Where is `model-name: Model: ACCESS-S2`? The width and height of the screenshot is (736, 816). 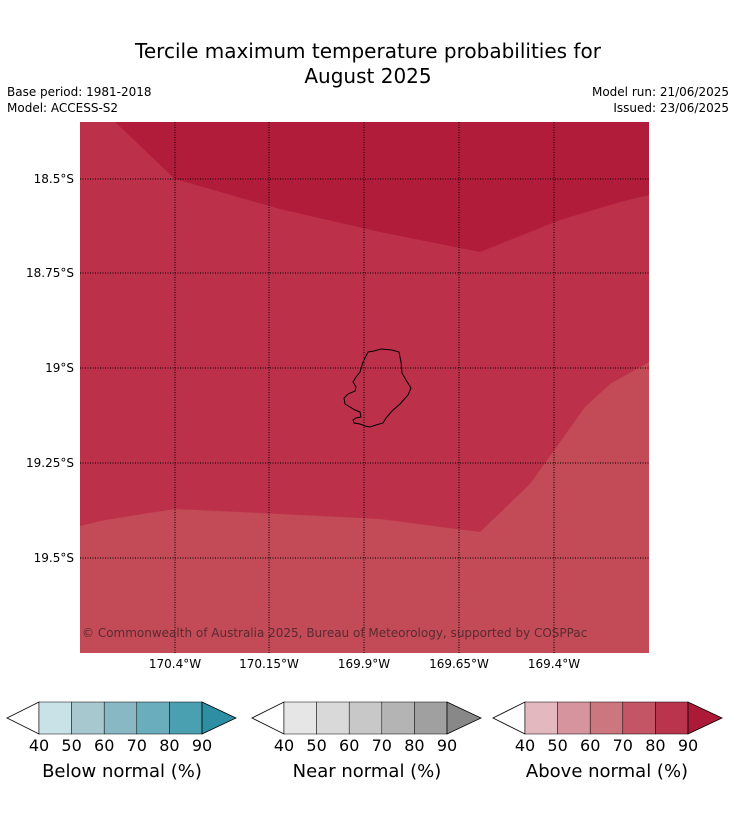
model-name: Model: ACCESS-S2 is located at coordinates (63, 108).